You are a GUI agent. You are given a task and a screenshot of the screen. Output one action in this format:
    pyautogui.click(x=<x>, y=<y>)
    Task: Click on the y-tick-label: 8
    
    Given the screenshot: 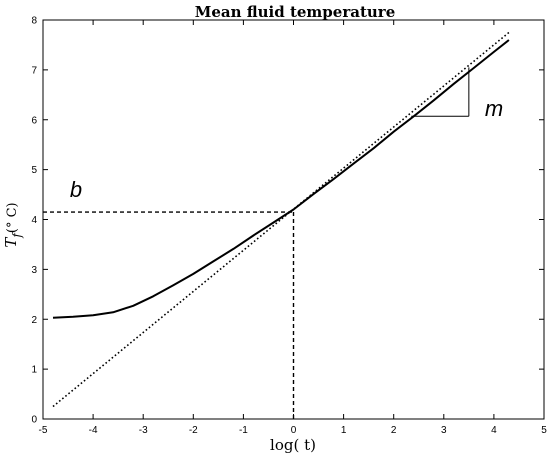 What is the action you would take?
    pyautogui.click(x=34, y=21)
    